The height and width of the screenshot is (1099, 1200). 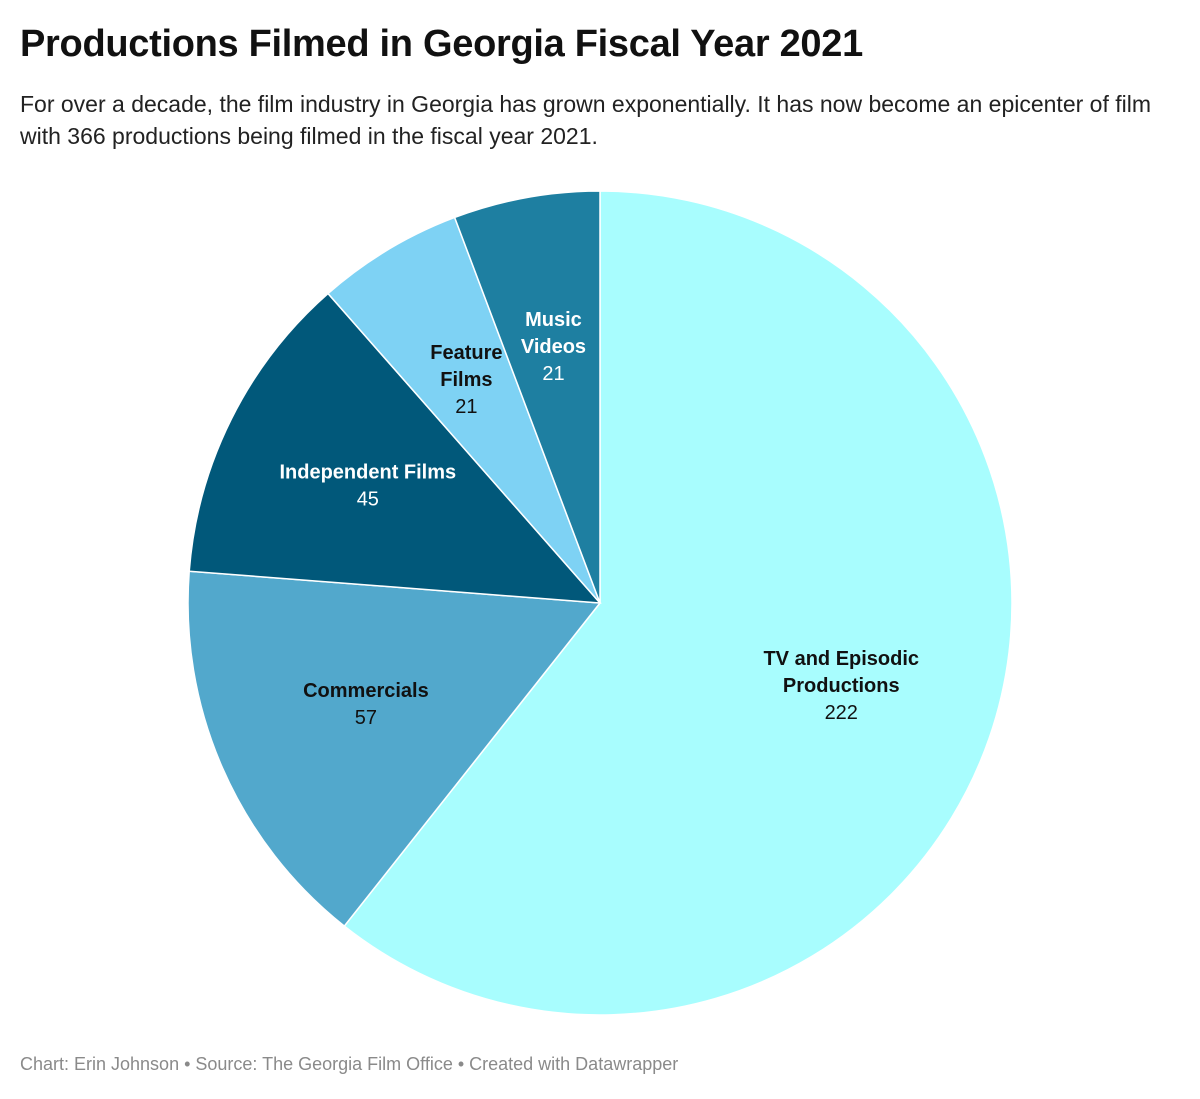 I want to click on pie-slice-feature-films, so click(x=463, y=410).